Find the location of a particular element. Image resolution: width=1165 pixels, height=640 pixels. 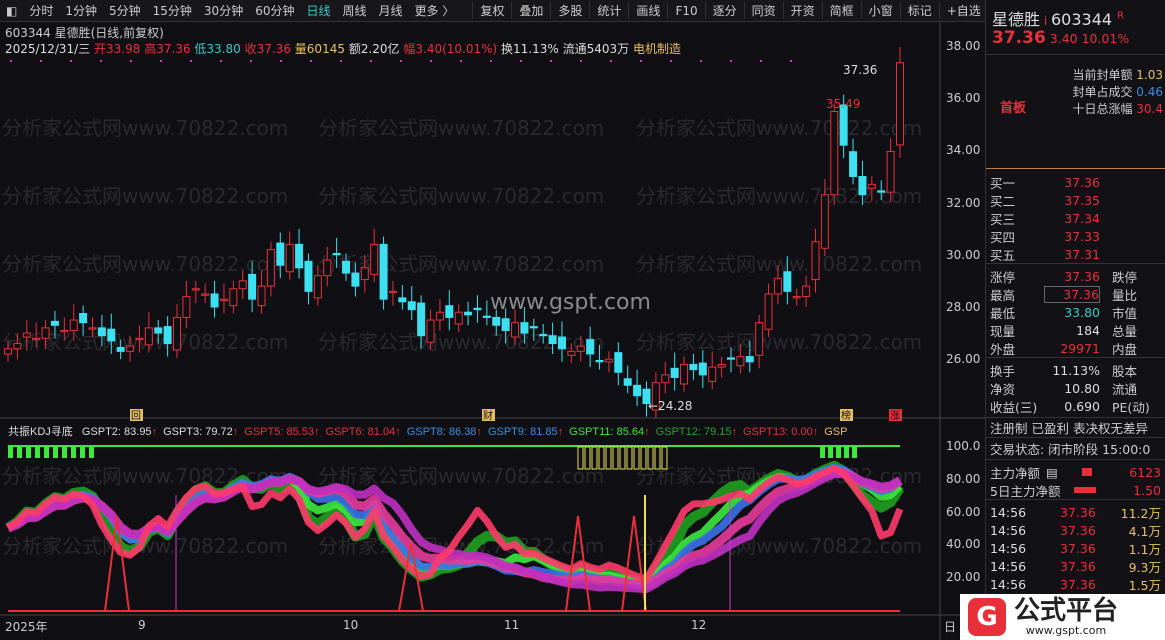

toolbar-button: 标记 is located at coordinates (919, 10).